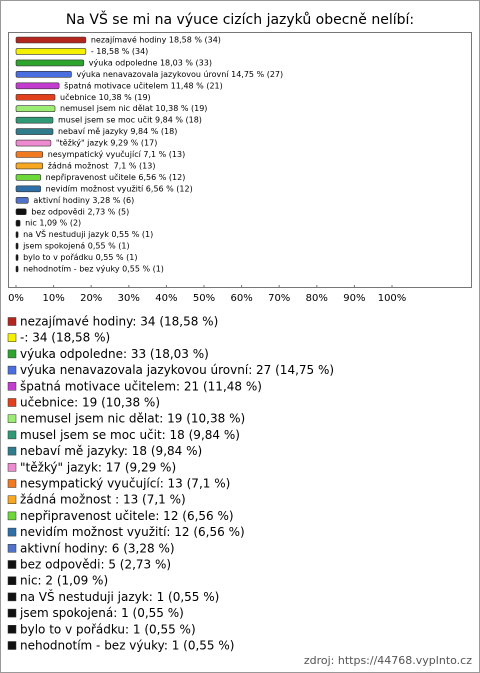 This screenshot has width=480, height=673. Describe the element at coordinates (88, 233) in the screenshot. I see `bar-label: na VŠ nestuduji jazyk 0,55 % (1)` at that location.